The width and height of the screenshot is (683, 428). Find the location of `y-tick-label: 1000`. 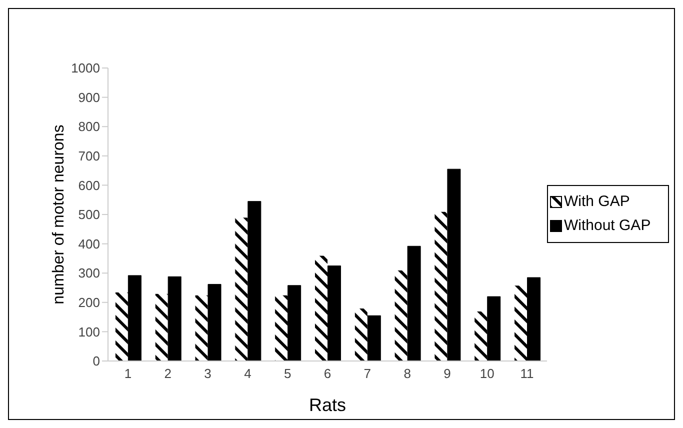

y-tick-label: 1000 is located at coordinates (85, 68).